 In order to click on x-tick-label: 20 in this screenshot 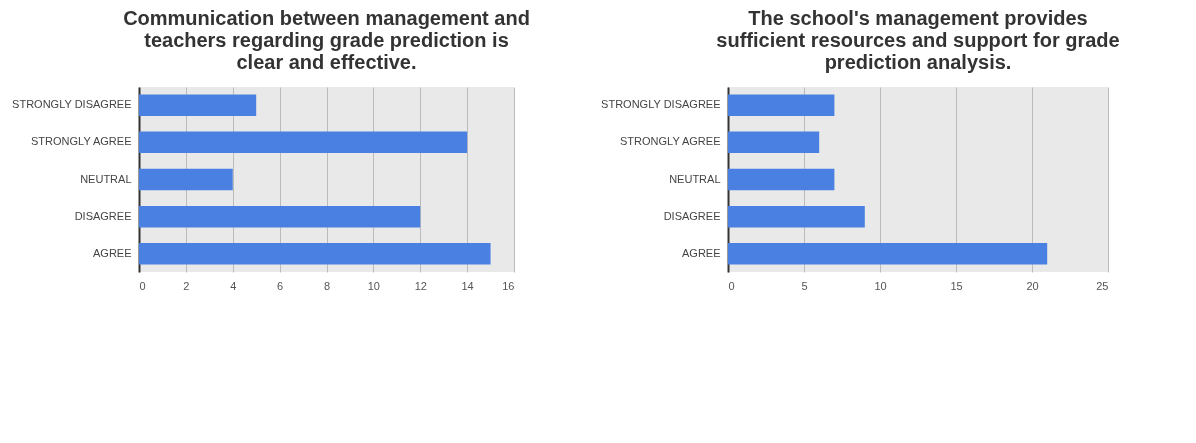, I will do `click(1032, 285)`.